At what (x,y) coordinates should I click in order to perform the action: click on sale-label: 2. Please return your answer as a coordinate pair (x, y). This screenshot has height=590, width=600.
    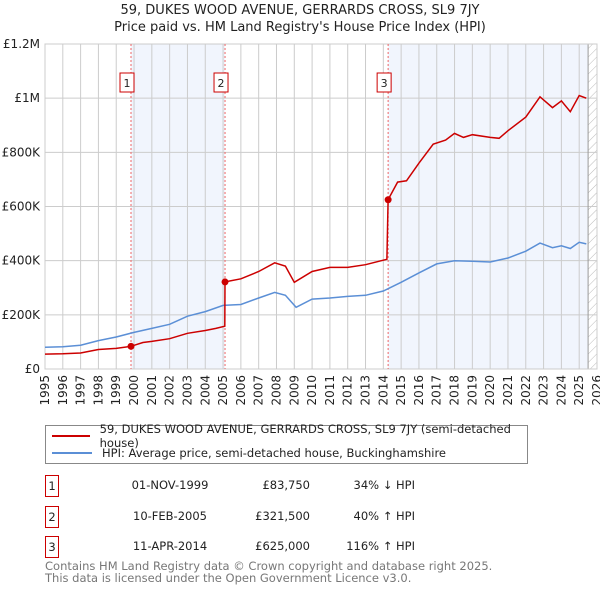
    Looking at the image, I should click on (221, 83).